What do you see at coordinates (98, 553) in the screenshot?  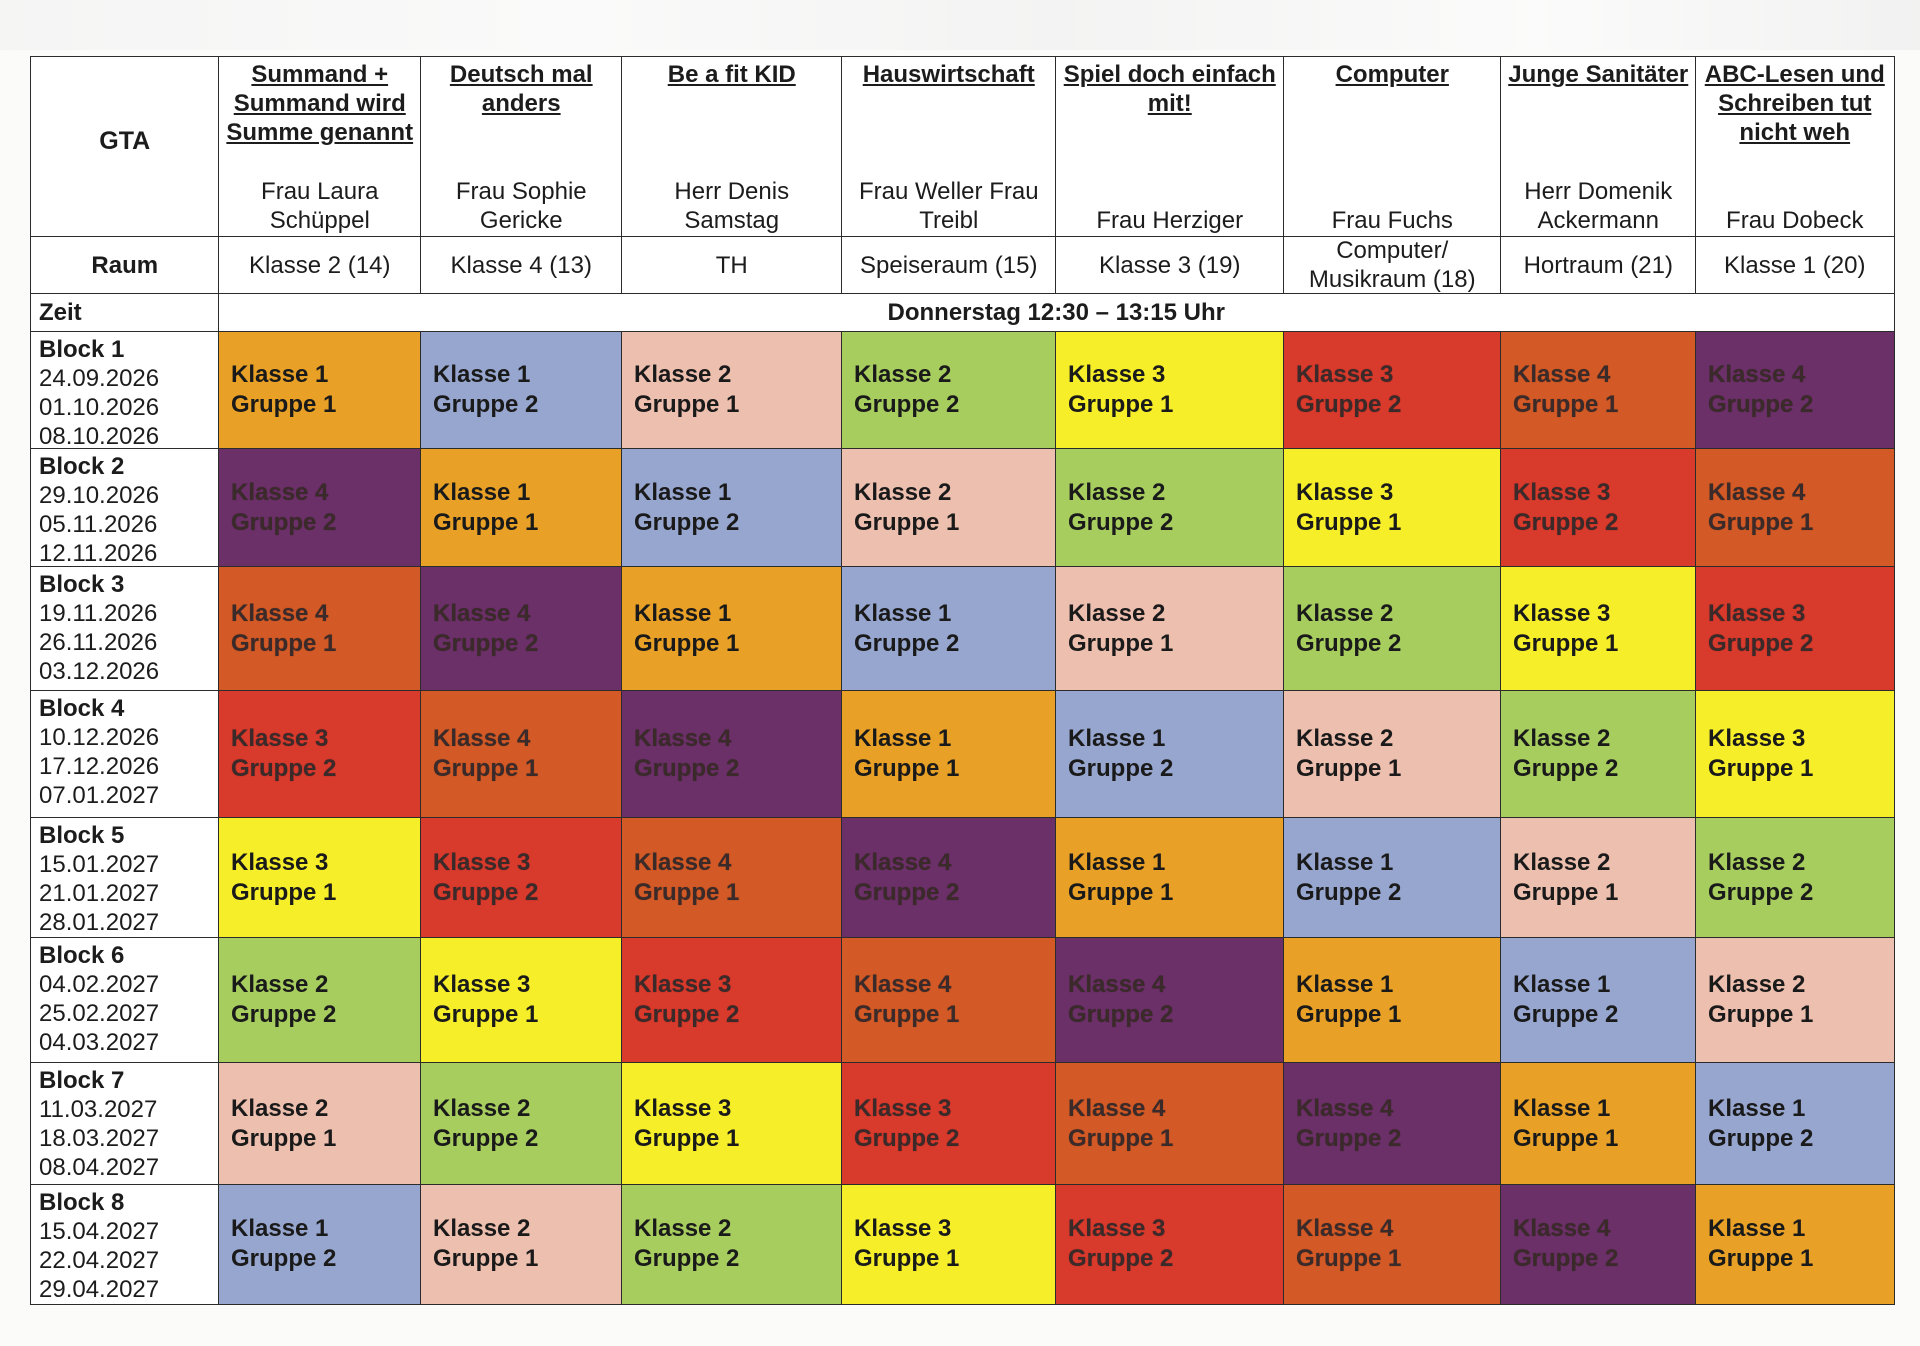 I see `block-date: 12.11.2026` at bounding box center [98, 553].